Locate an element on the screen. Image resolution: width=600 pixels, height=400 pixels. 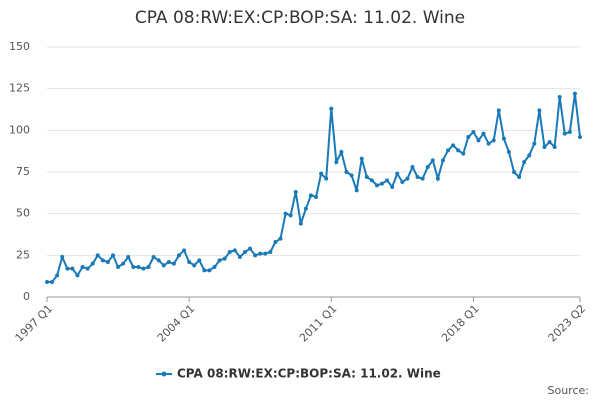
x-tick-label: 2004 Q1 is located at coordinates (176, 323).